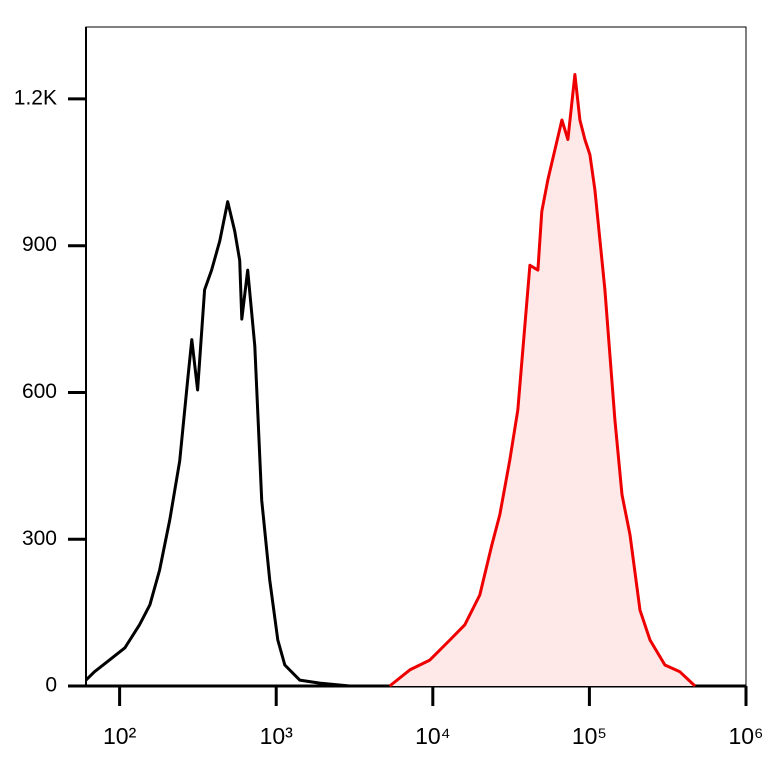 Image resolution: width=772 pixels, height=763 pixels. What do you see at coordinates (745, 736) in the screenshot?
I see `x-tick-label: 10⁶` at bounding box center [745, 736].